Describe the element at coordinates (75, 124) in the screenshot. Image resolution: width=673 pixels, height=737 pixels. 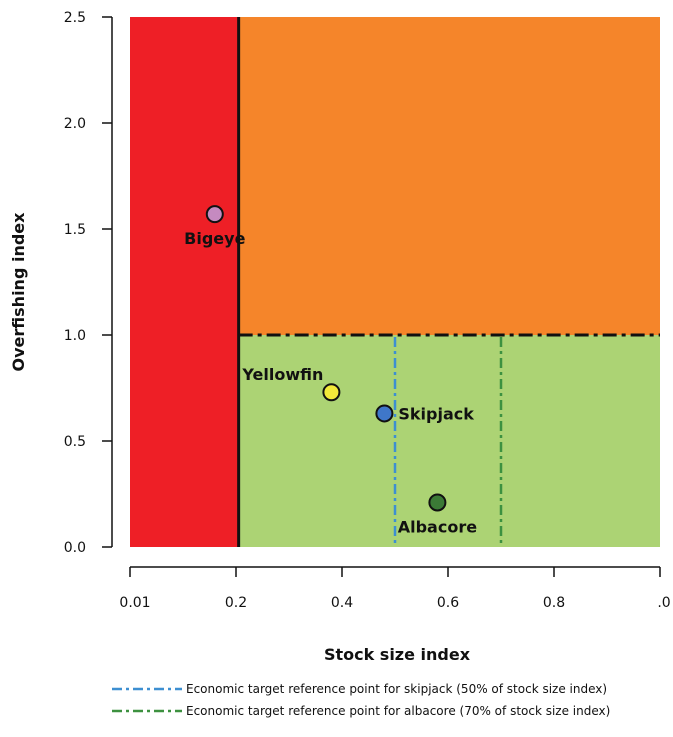
I see `y-tick-label: 2.0` at that location.